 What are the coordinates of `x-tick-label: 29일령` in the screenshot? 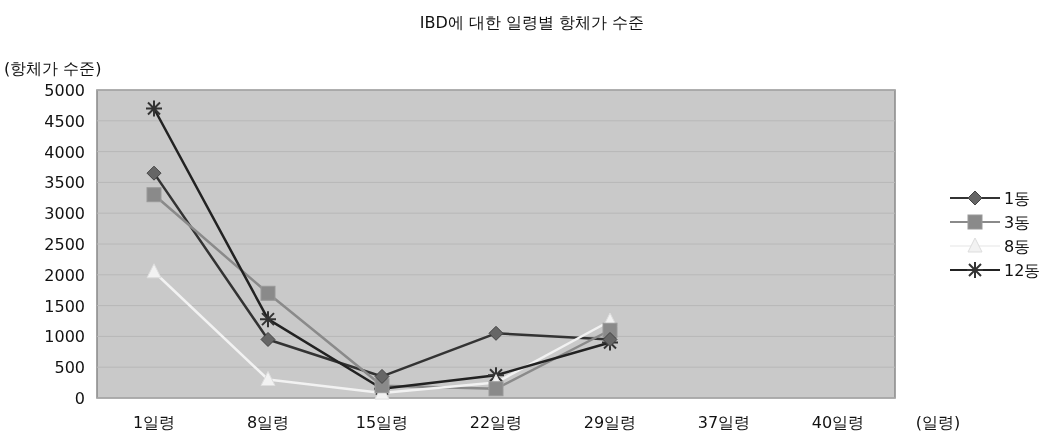 It's located at (610, 422).